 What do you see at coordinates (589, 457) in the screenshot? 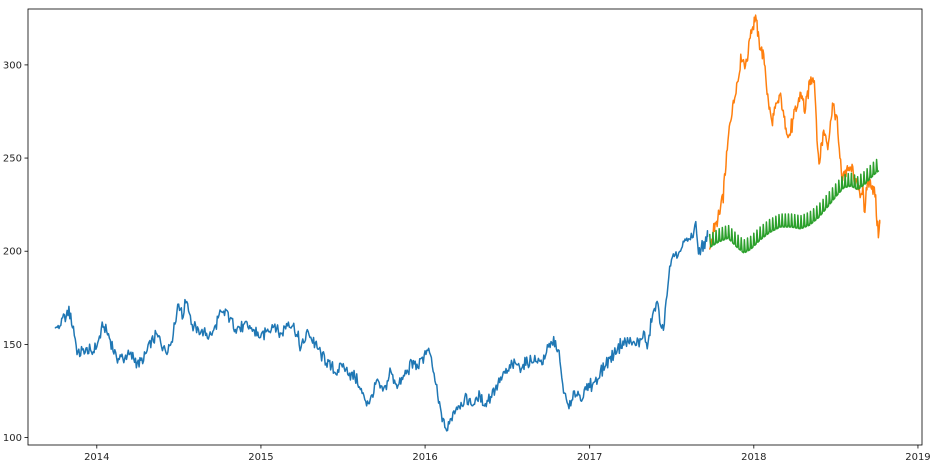
I see `x-tick-label: 2017` at bounding box center [589, 457].